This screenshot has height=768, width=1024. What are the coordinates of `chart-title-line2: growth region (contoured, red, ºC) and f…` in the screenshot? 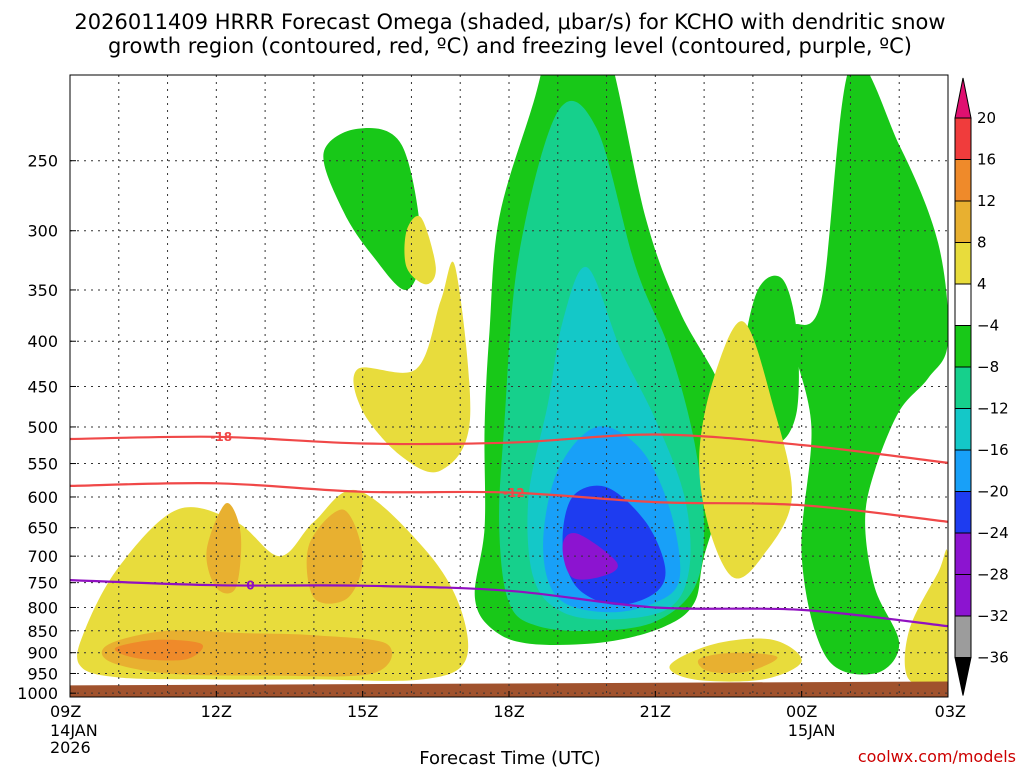 It's located at (510, 46).